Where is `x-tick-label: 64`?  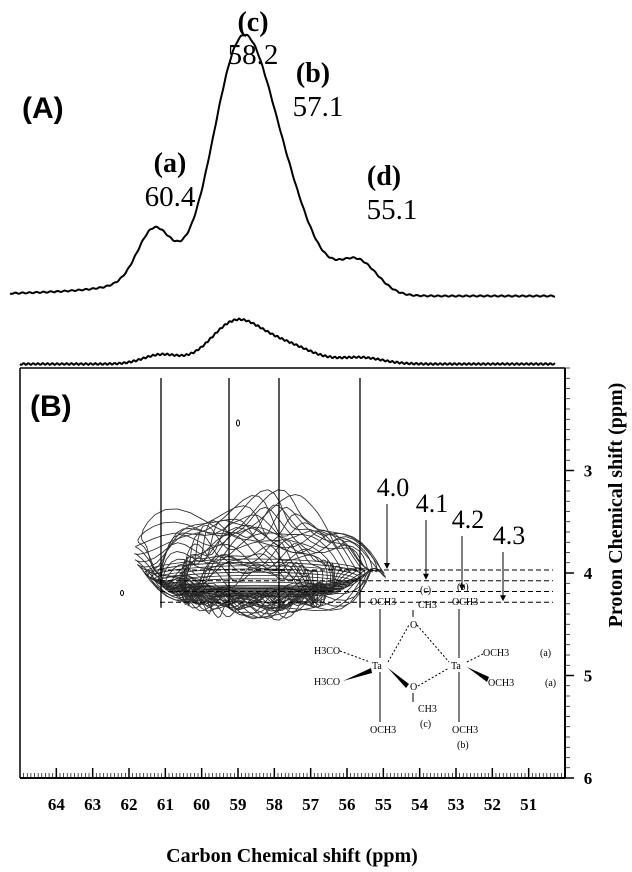 x-tick-label: 64 is located at coordinates (57, 804).